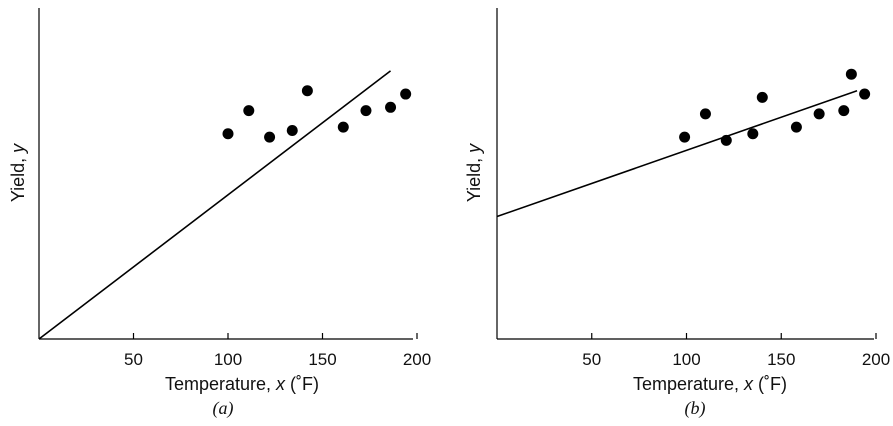 The image size is (893, 426). Describe the element at coordinates (223, 408) in the screenshot. I see `panel-label: (a)` at that location.